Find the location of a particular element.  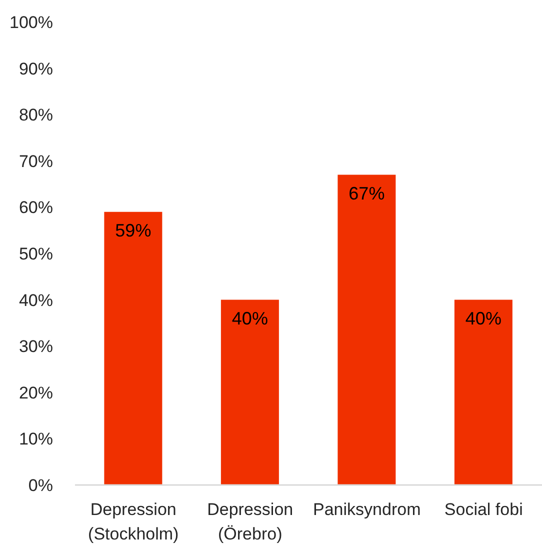

data-label: 67% is located at coordinates (366, 194).